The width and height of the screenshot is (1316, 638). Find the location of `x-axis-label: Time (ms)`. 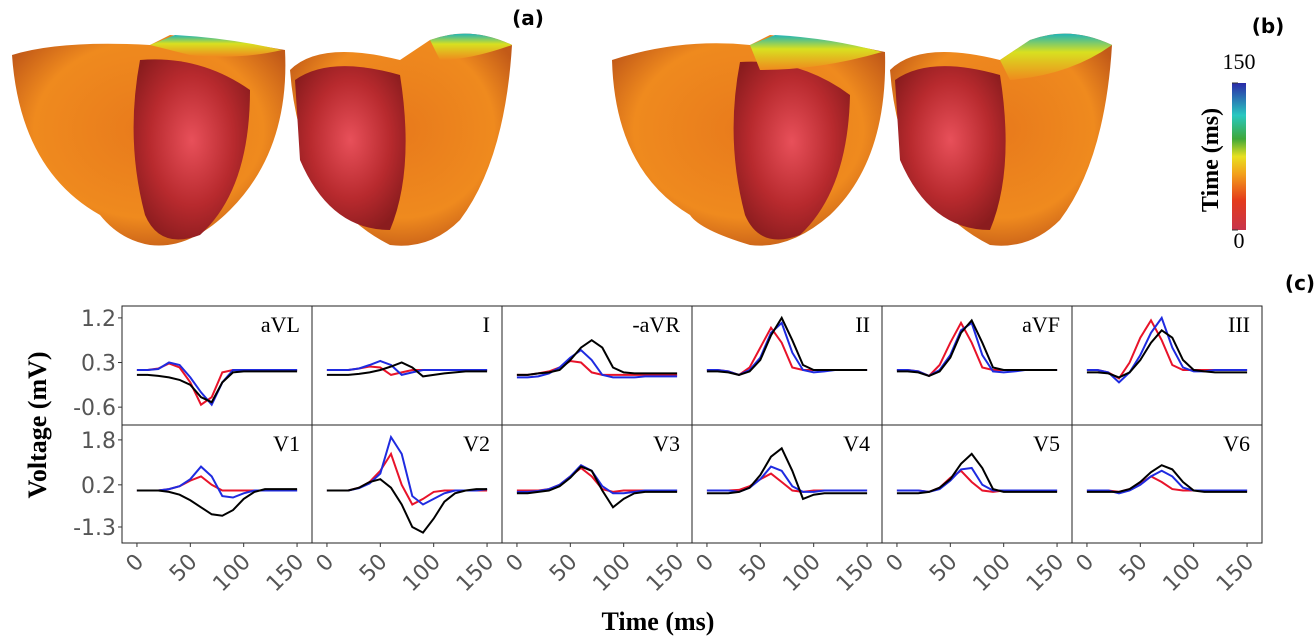

x-axis-label: Time (ms) is located at coordinates (658, 621).